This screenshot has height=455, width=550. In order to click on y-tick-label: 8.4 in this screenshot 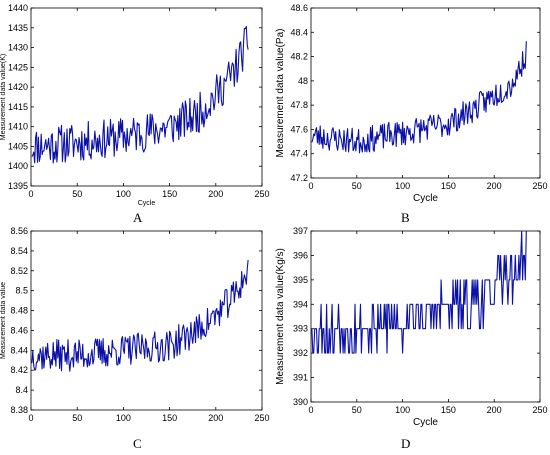, I will do `click(21, 390)`.